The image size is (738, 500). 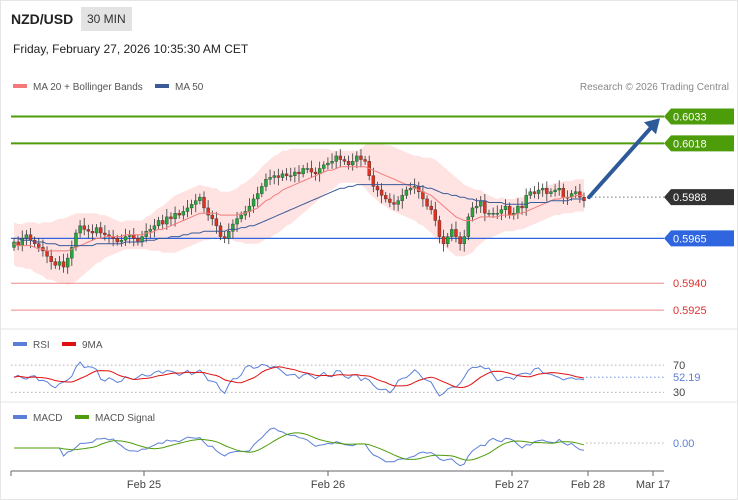 What do you see at coordinates (369, 18) in the screenshot?
I see `chart-header: NZD/USD 30 MIN` at bounding box center [369, 18].